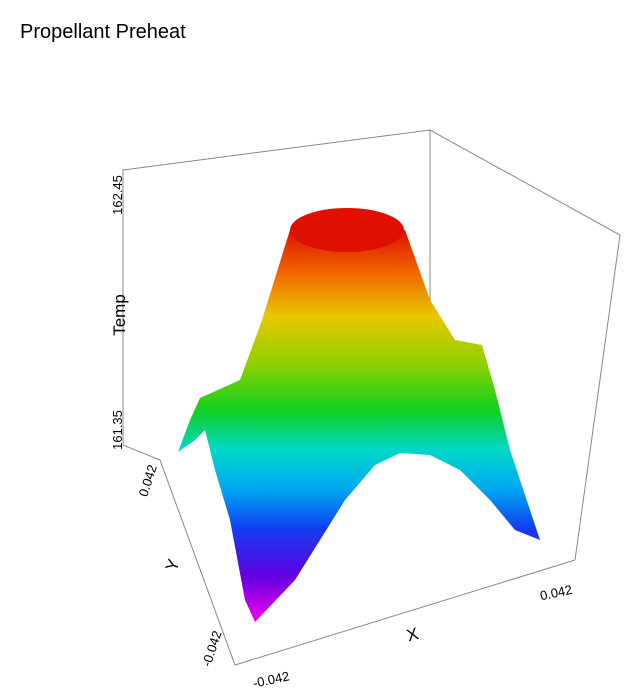 The width and height of the screenshot is (642, 698). I want to click on x-tick-label: 0.042, so click(556, 592).